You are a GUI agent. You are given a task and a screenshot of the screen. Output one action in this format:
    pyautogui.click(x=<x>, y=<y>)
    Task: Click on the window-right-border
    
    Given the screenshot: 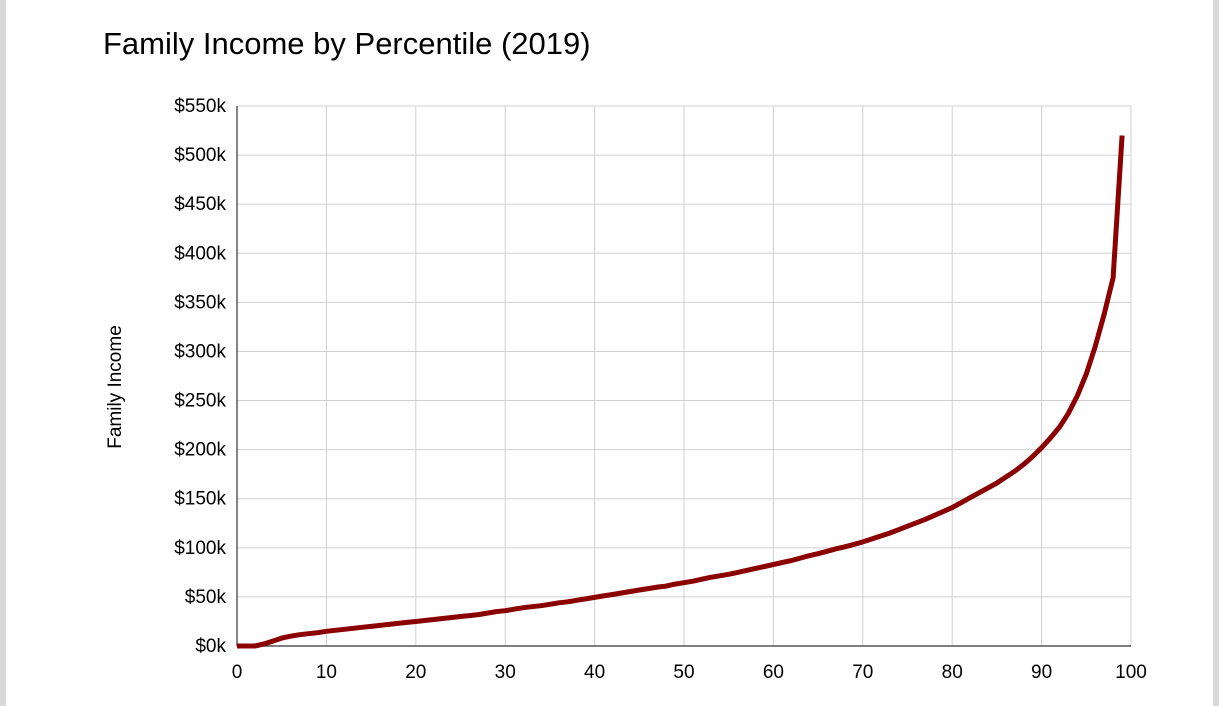 What is the action you would take?
    pyautogui.click(x=1216, y=353)
    